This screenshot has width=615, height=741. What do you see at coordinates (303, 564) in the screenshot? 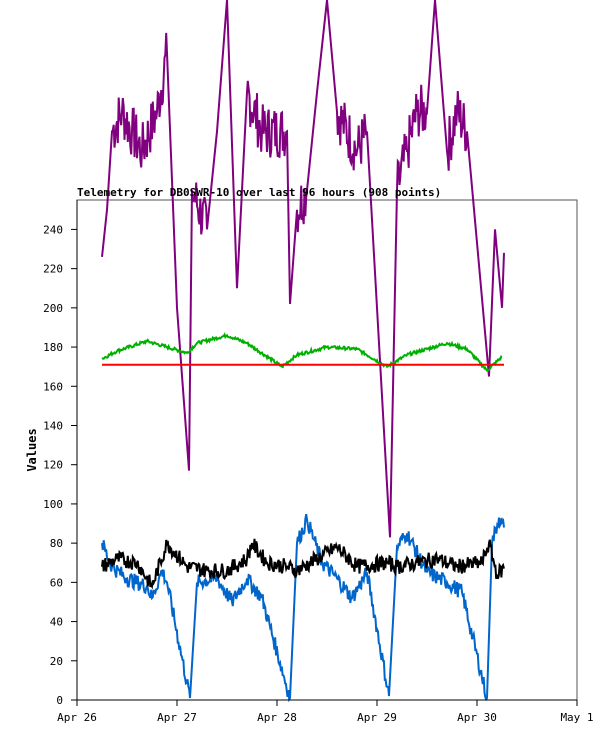
I see `series-line-black` at bounding box center [303, 564].